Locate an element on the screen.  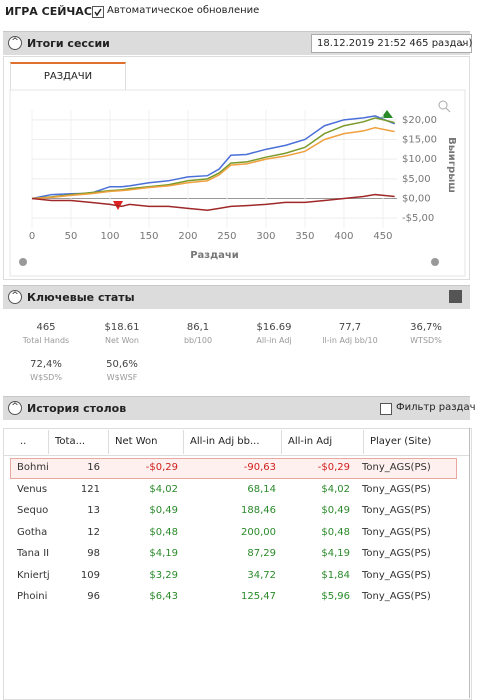
stat-value: $18.61 is located at coordinates (122, 327).